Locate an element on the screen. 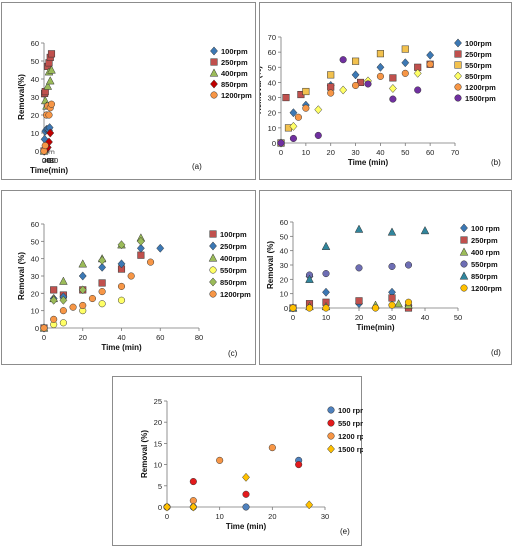 This screenshot has height=550, width=513. legend-entry: 400rpm is located at coordinates (233, 258).